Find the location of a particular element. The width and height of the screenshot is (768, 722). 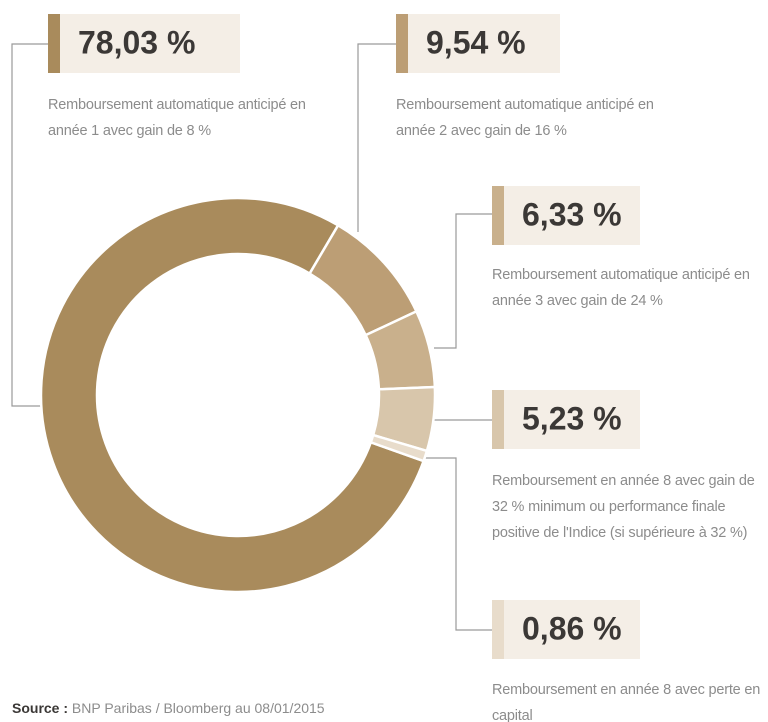

source-text: BNP Paribas / Bloomberg au 08/01/2015 is located at coordinates (198, 708).